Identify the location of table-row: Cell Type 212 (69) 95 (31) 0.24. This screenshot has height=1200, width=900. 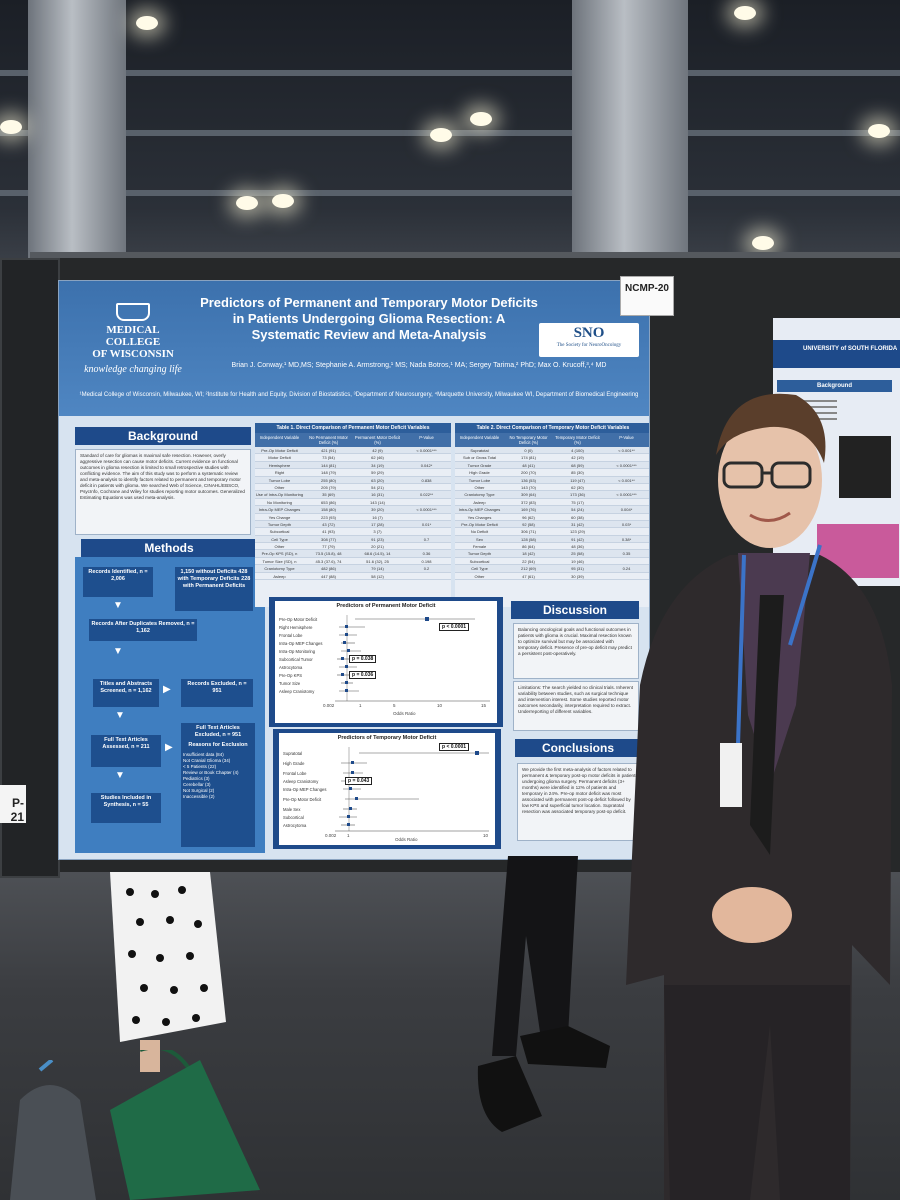
(552, 569).